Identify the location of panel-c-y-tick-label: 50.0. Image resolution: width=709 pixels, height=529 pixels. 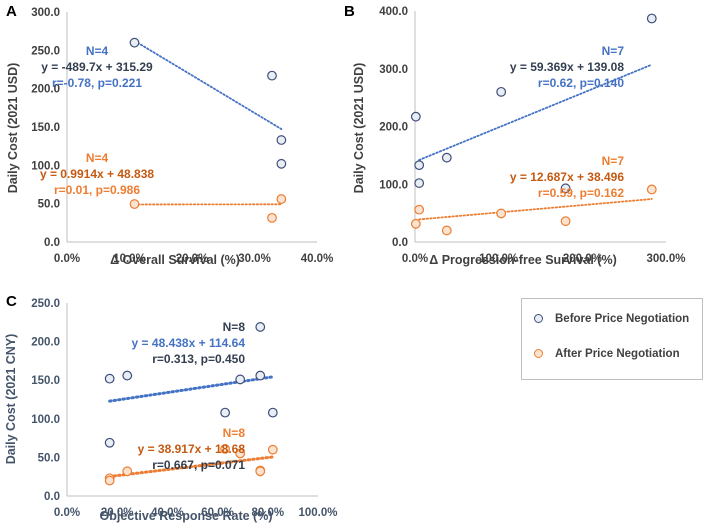
(49, 458).